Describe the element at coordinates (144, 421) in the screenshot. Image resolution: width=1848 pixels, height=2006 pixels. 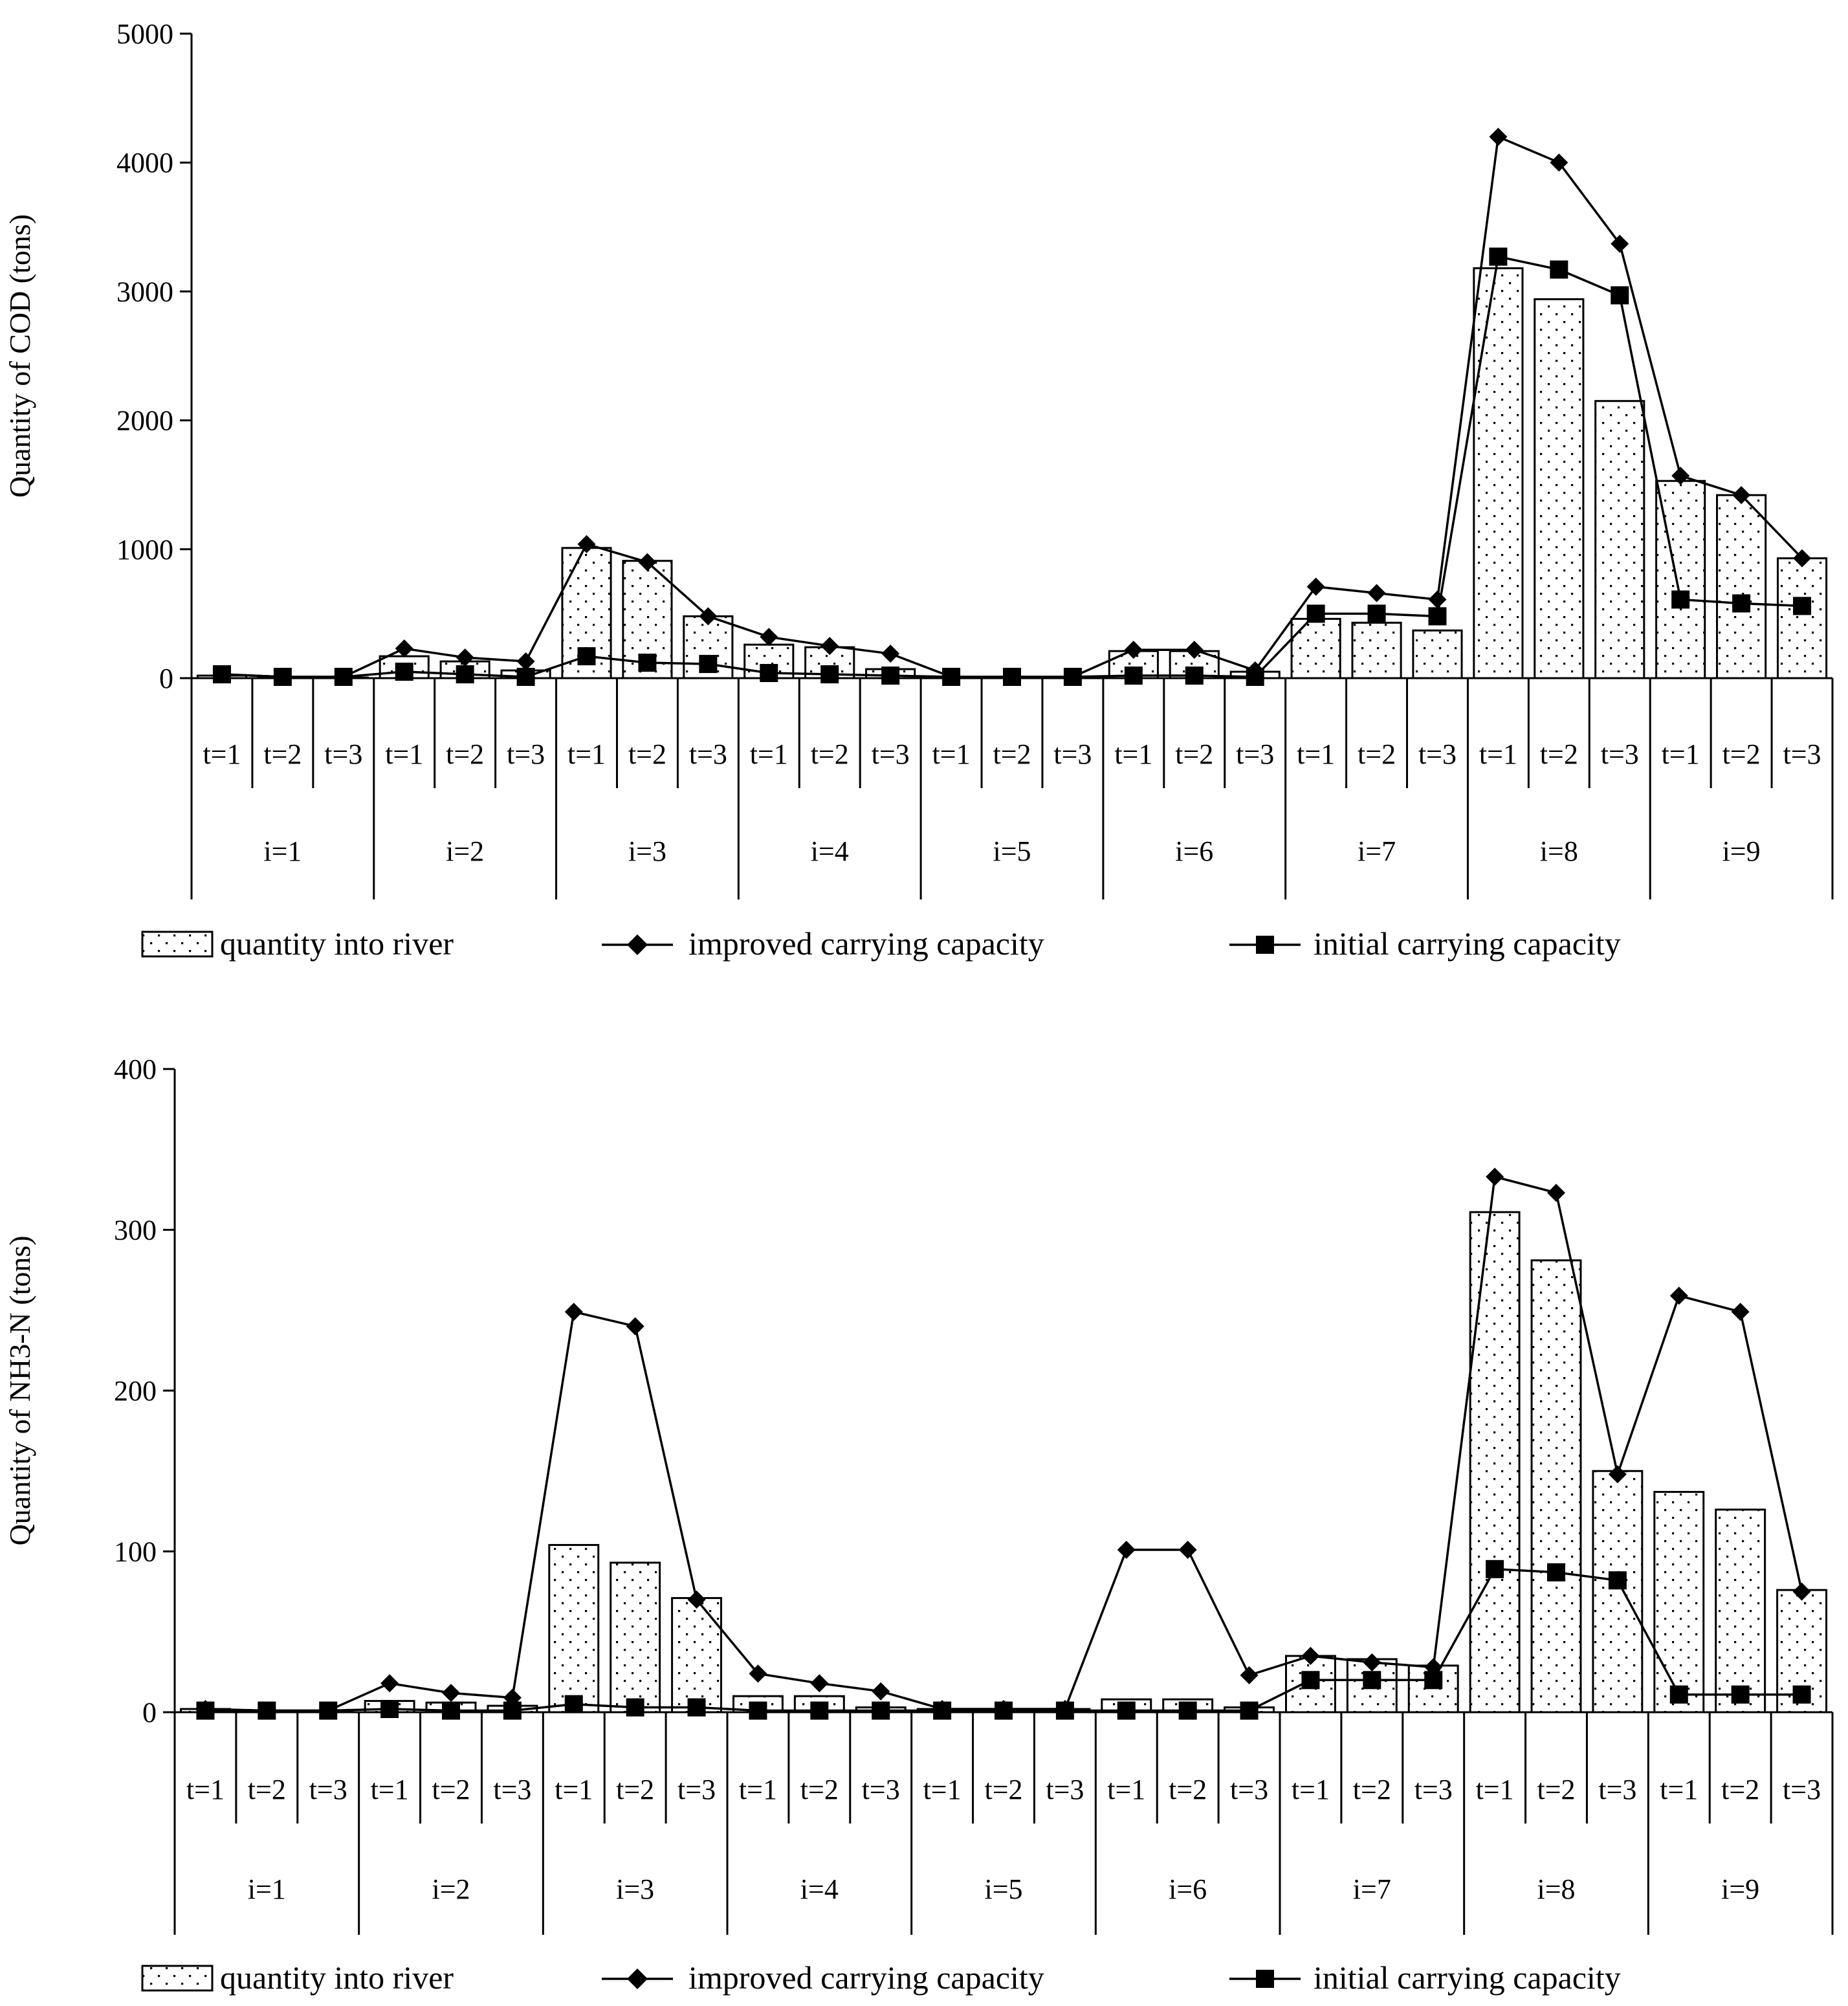
I see `chart1-y-tick-label: 2000` at that location.